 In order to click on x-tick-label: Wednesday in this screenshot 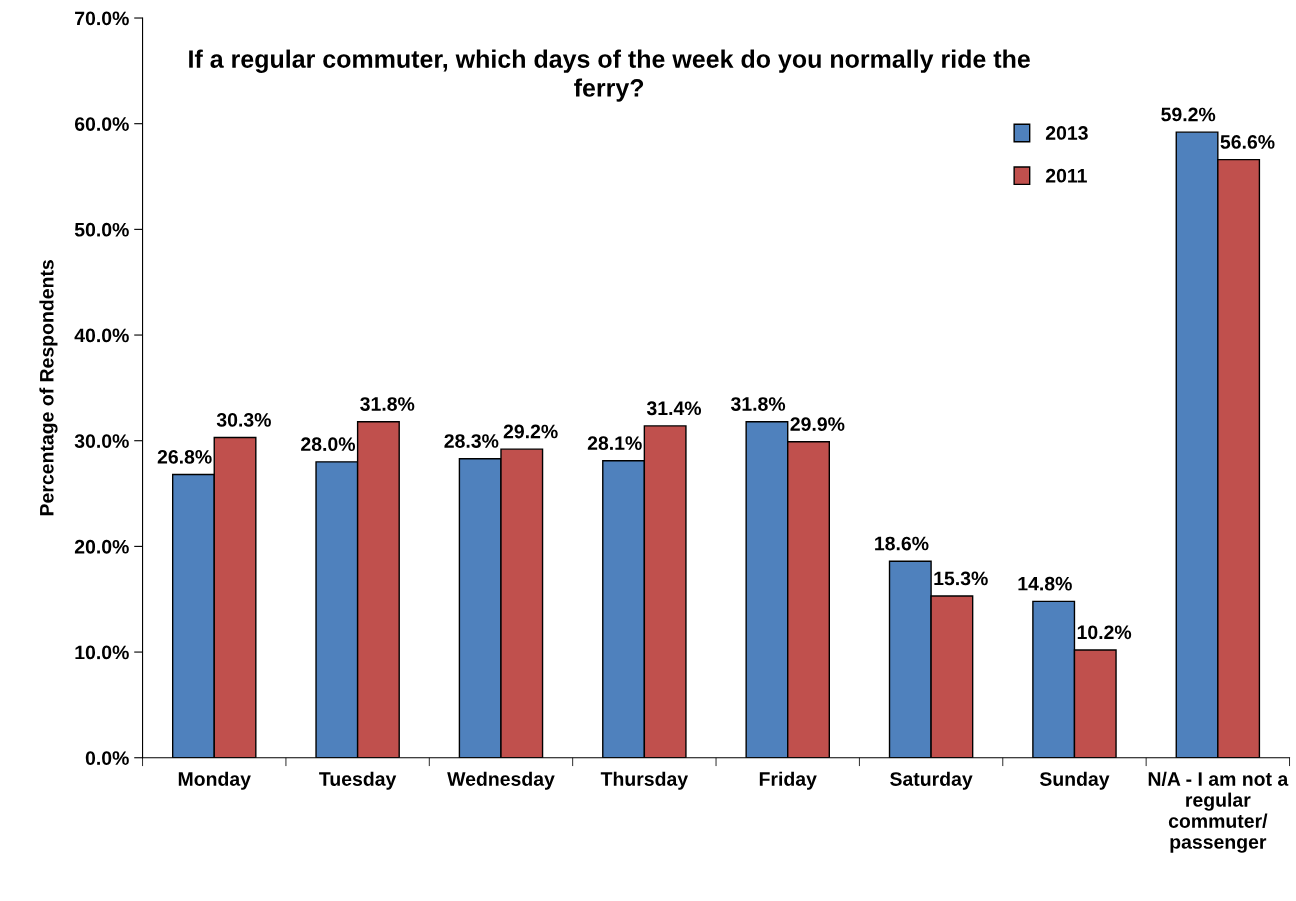, I will do `click(501, 780)`.